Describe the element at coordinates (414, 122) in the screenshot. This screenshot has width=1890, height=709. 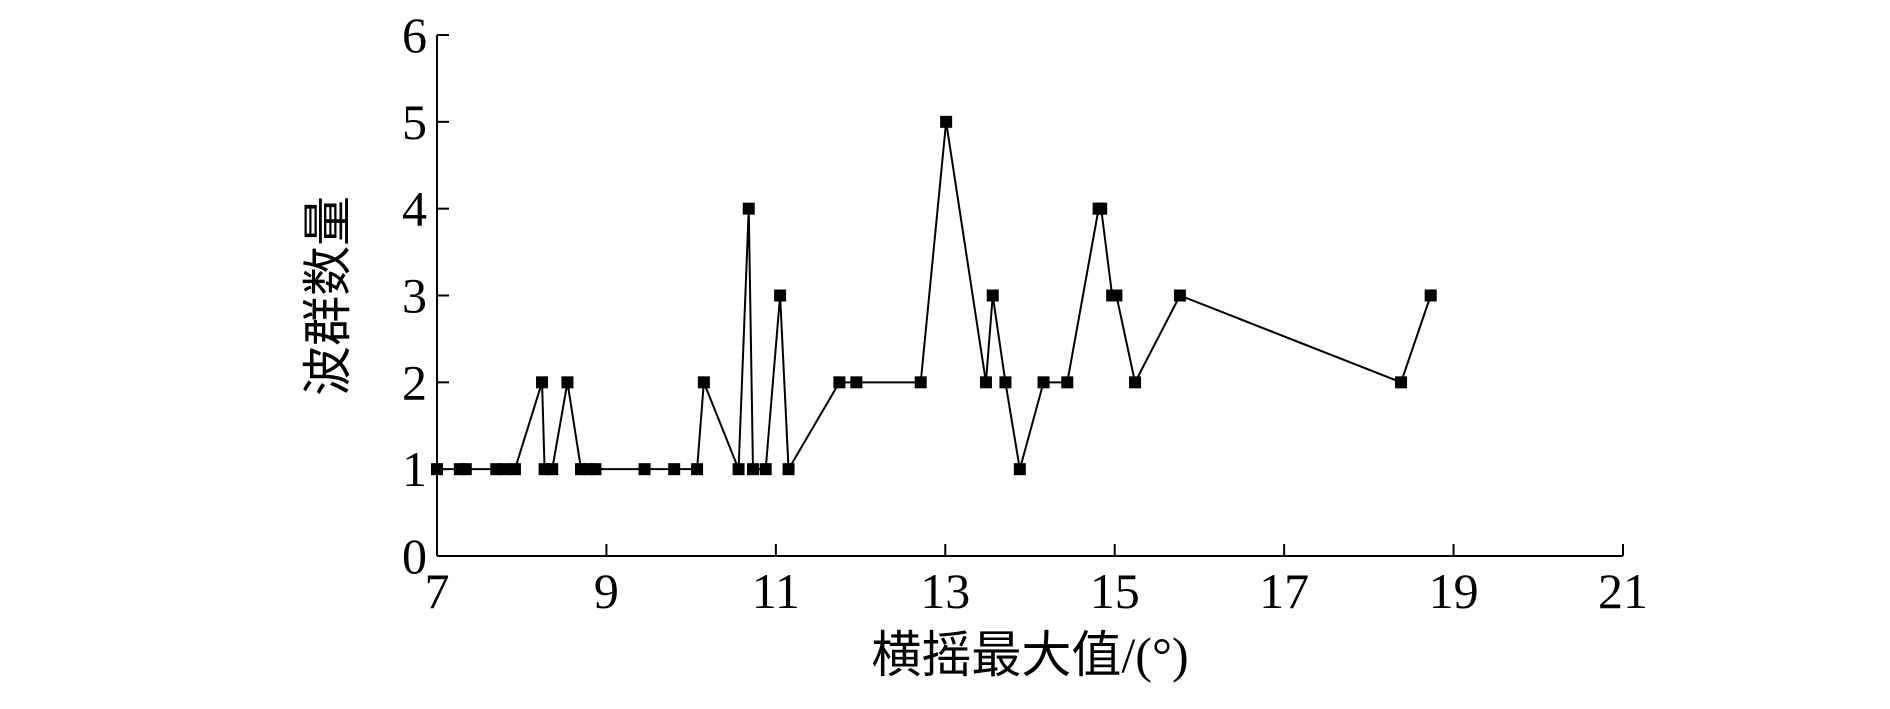
I see `y-tick-label: 5` at that location.